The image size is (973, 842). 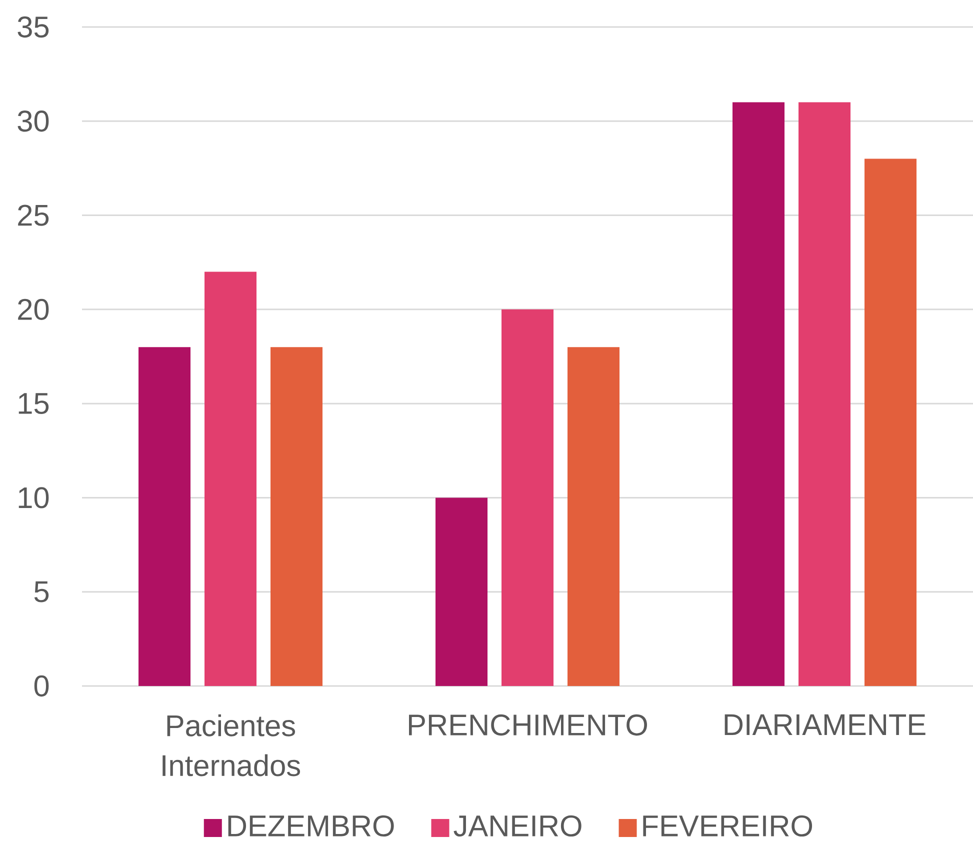 What do you see at coordinates (33, 27) in the screenshot?
I see `y-tick-label: 35` at bounding box center [33, 27].